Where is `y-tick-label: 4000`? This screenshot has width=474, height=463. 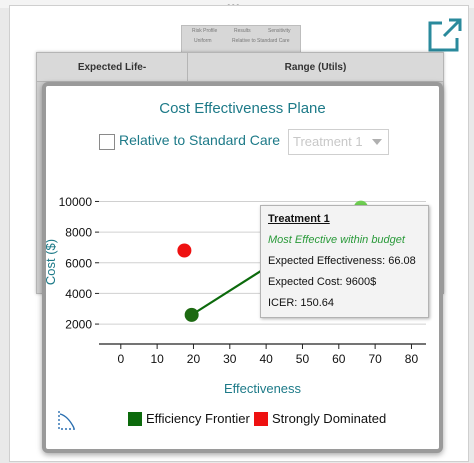
y-tick-label: 4000 is located at coordinates (78, 294).